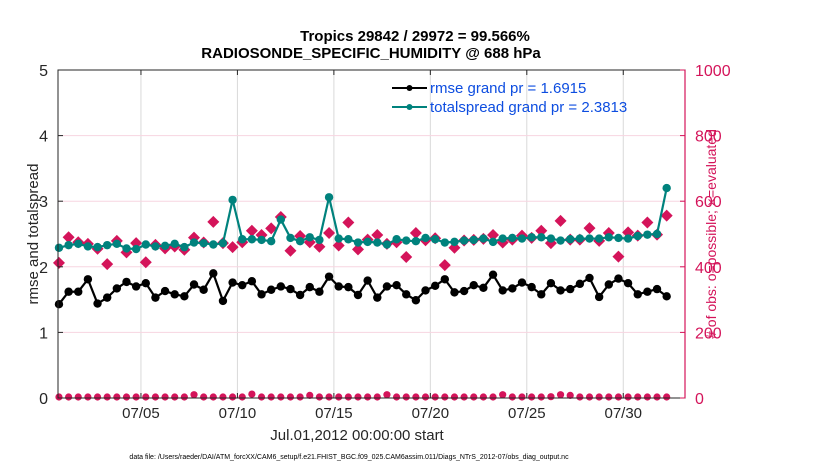  What do you see at coordinates (362, 289) in the screenshot?
I see `series-rmse` at bounding box center [362, 289].